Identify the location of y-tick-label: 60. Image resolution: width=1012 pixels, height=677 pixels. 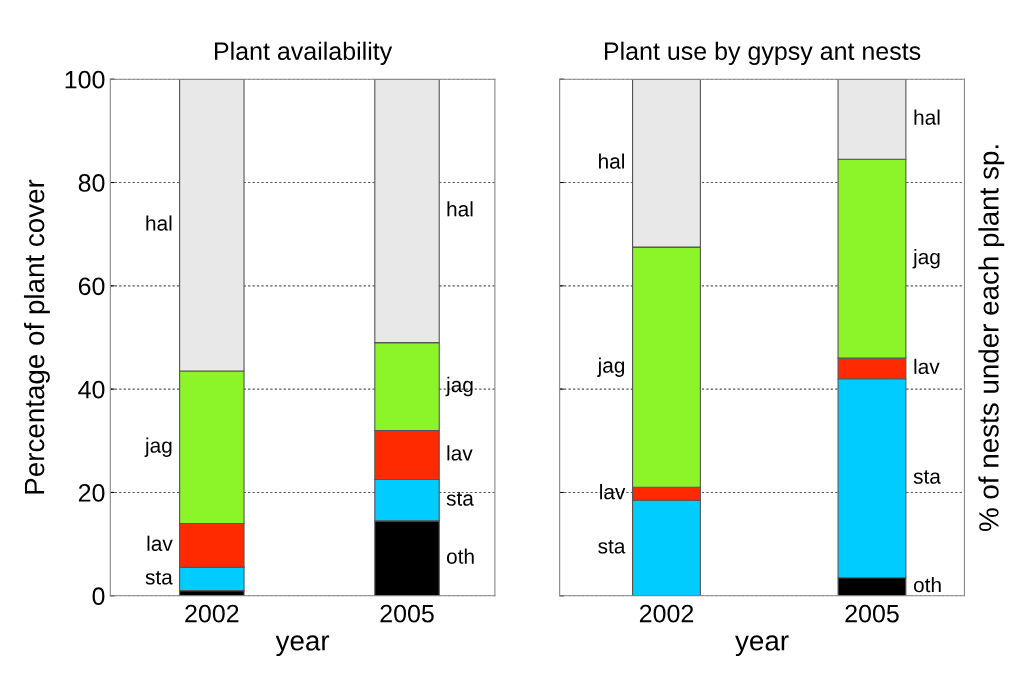
(91, 286).